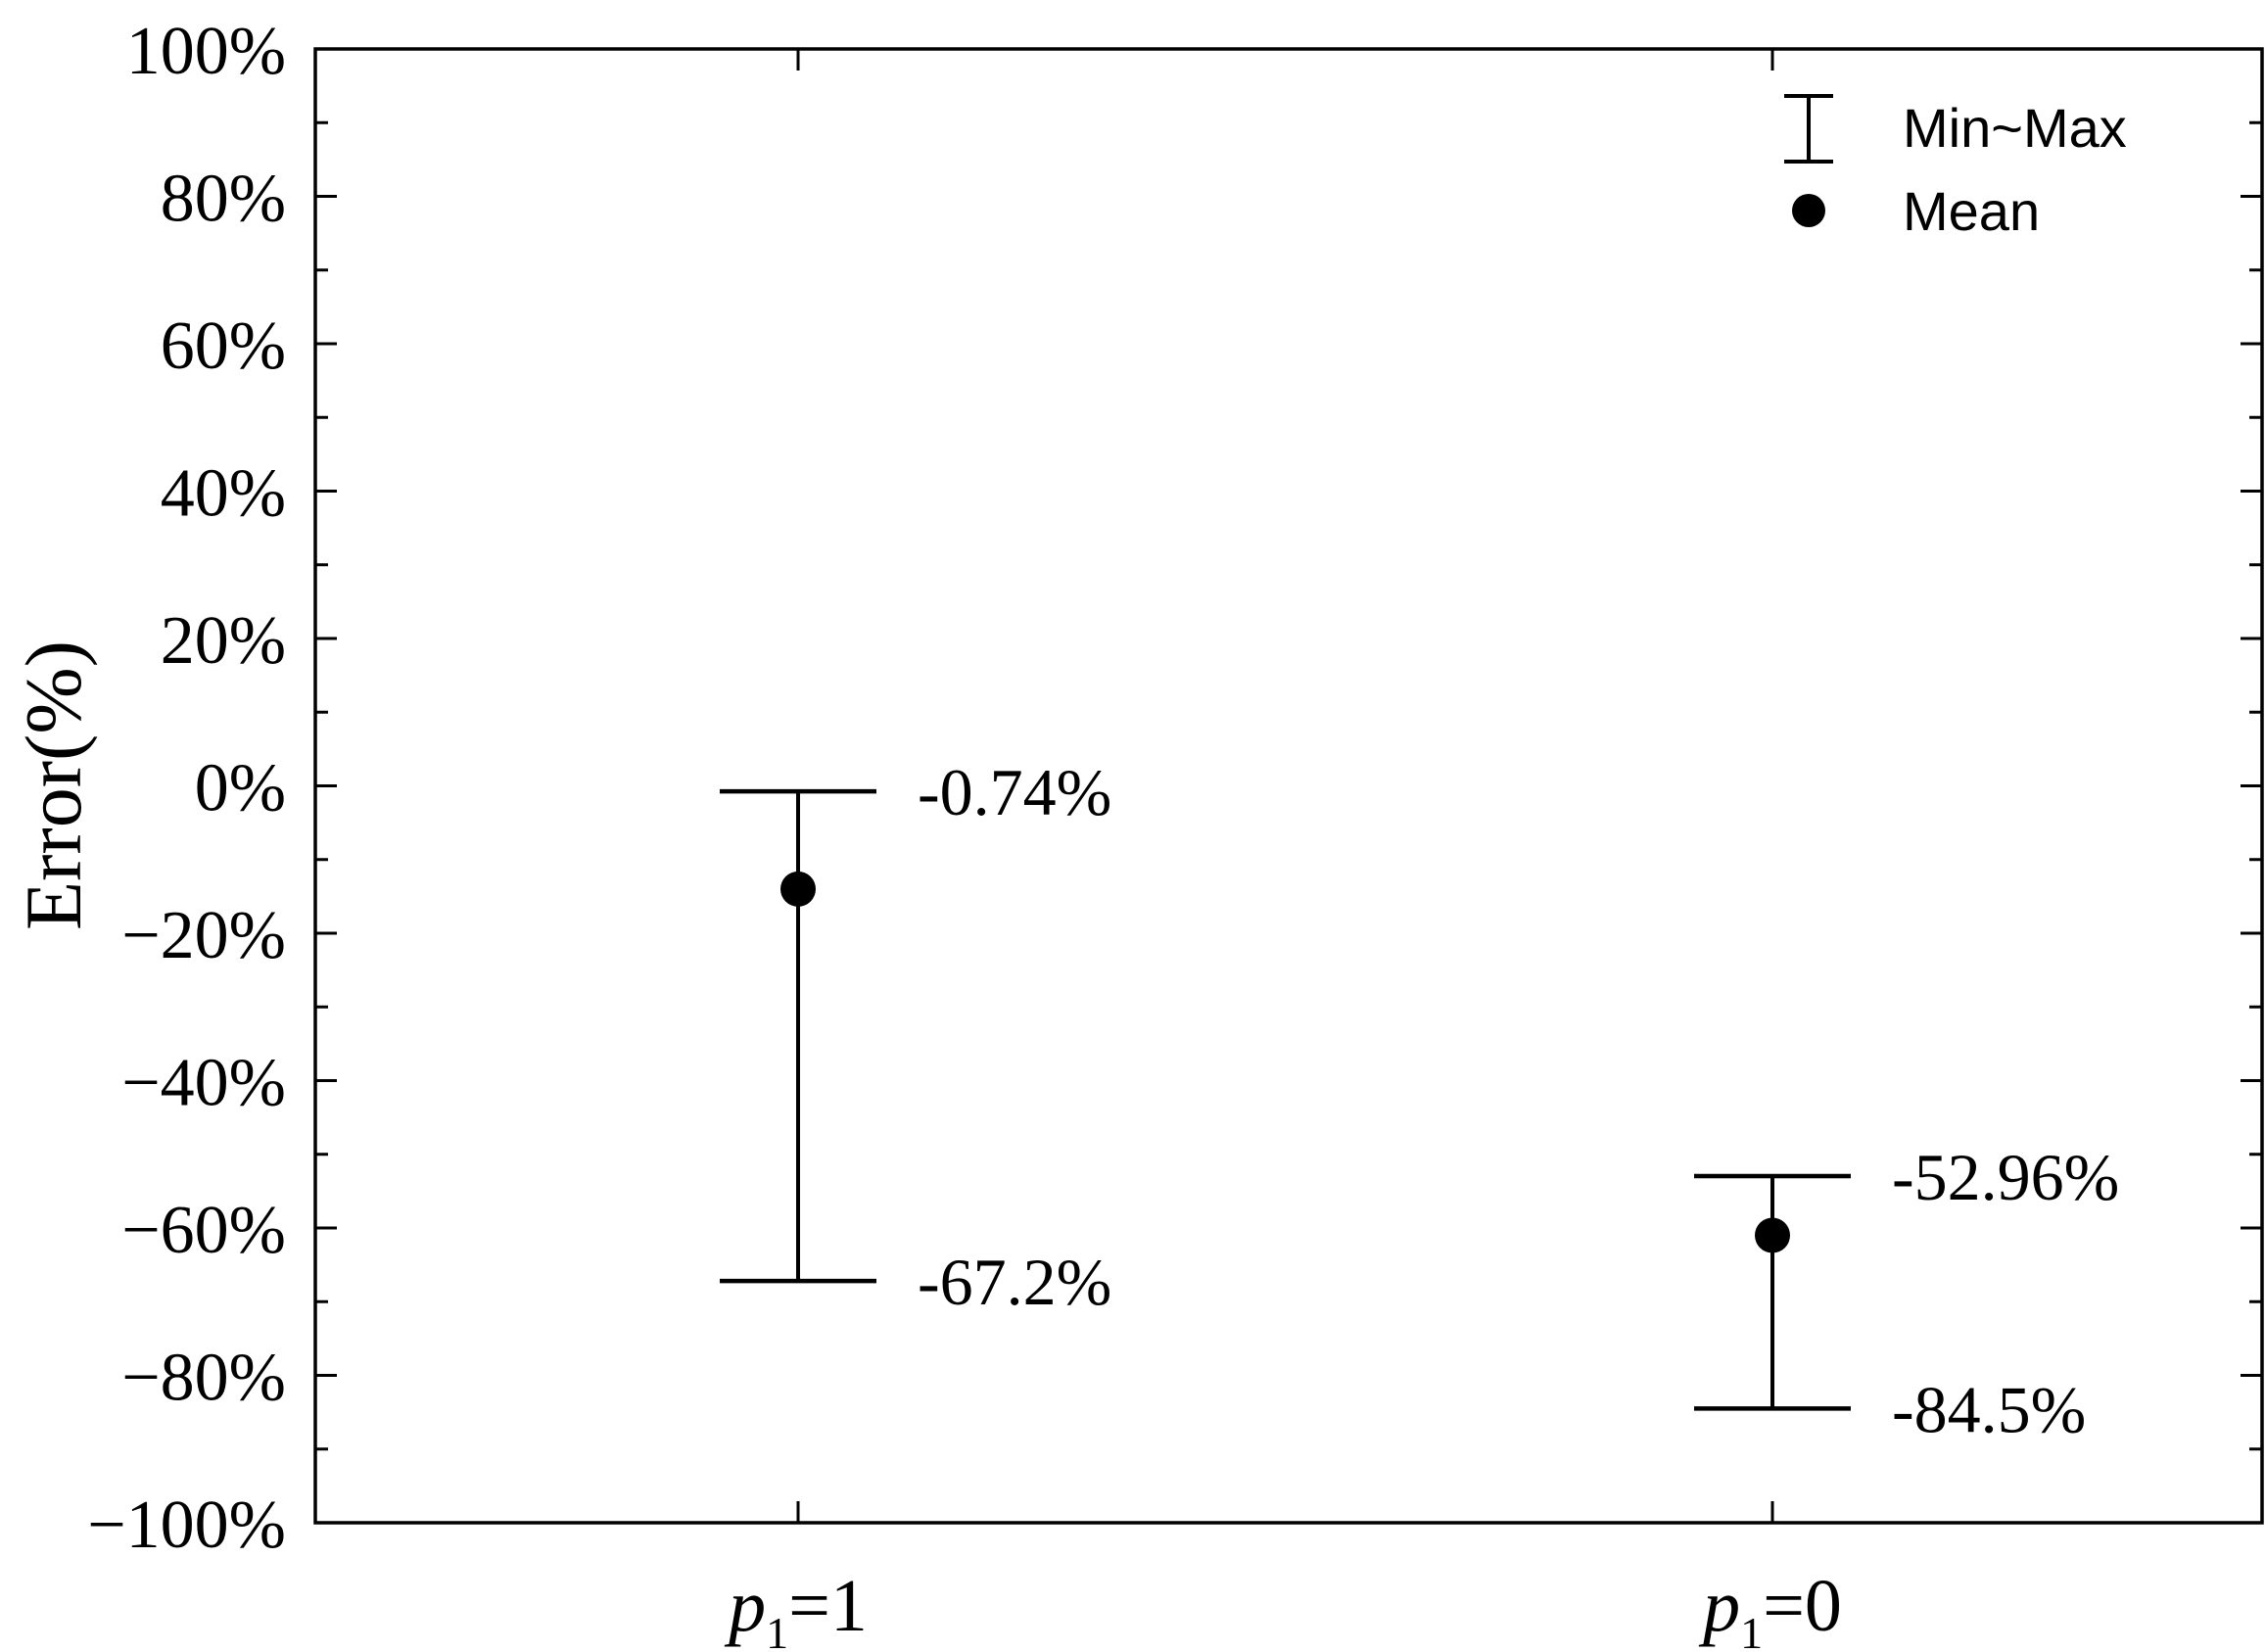 The image size is (2265, 1652). What do you see at coordinates (186, 1525) in the screenshot?
I see `y-tick-label: −100%` at bounding box center [186, 1525].